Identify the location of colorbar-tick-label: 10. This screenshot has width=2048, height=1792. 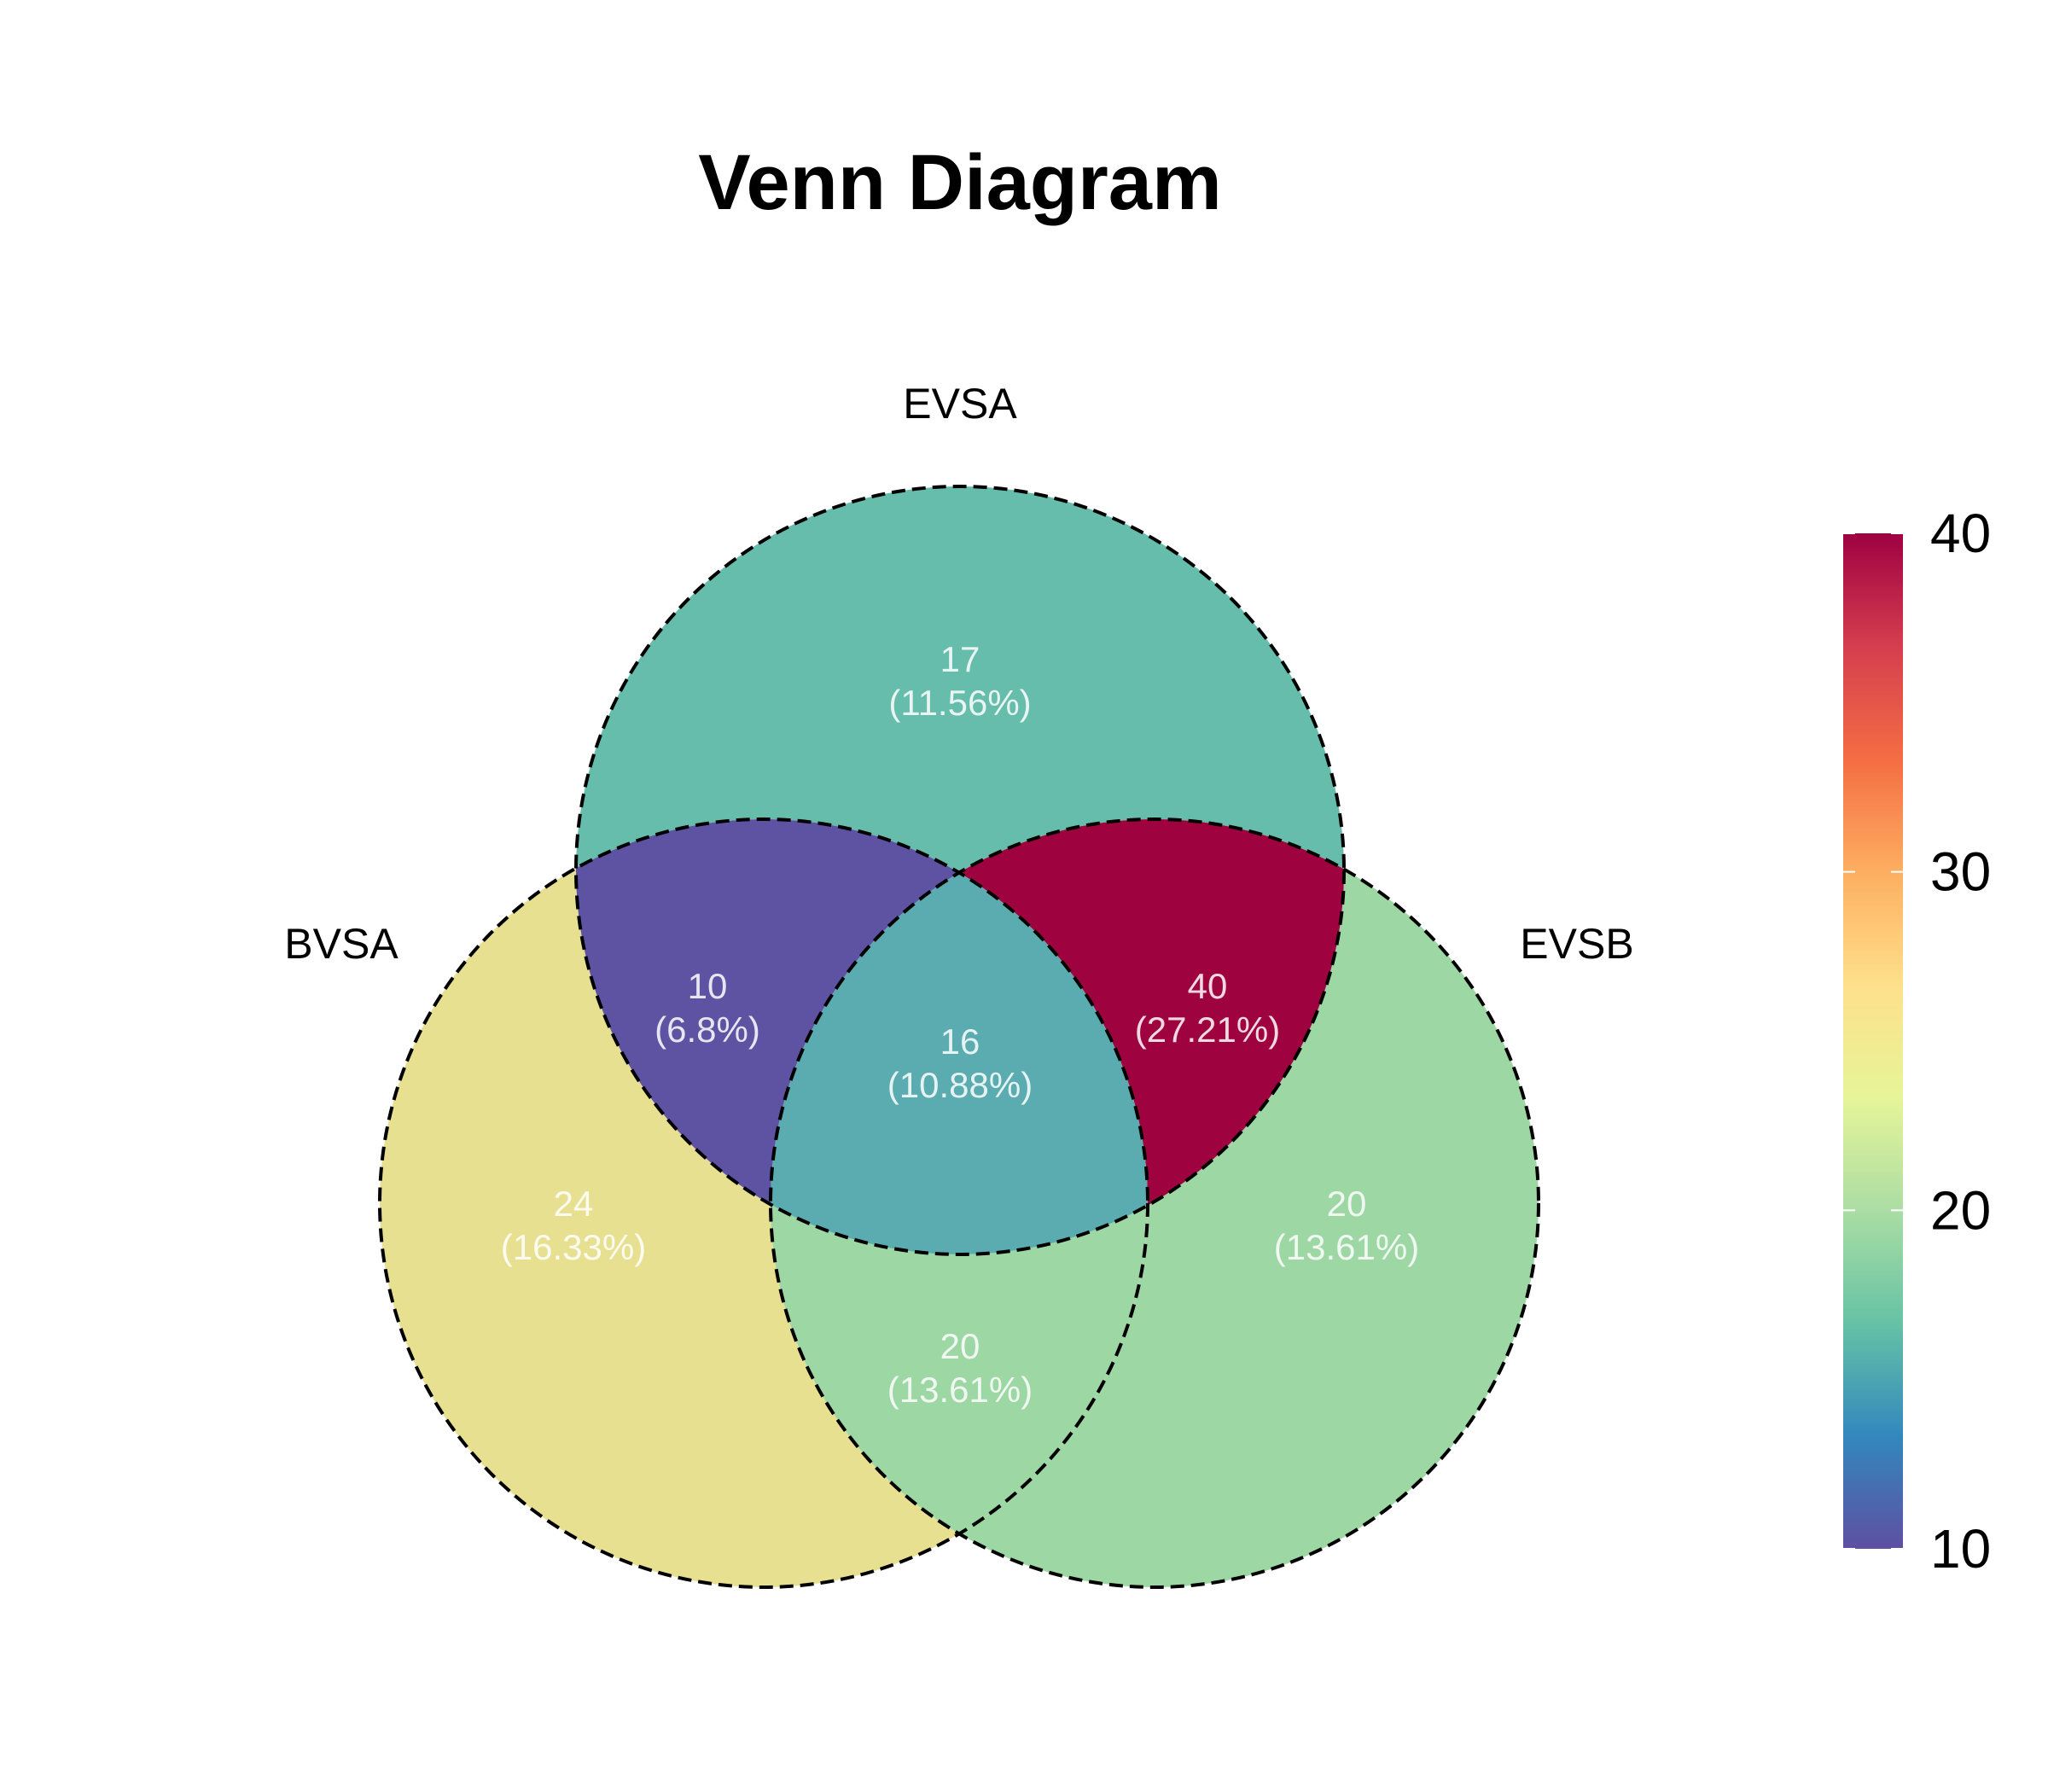
(1961, 1549).